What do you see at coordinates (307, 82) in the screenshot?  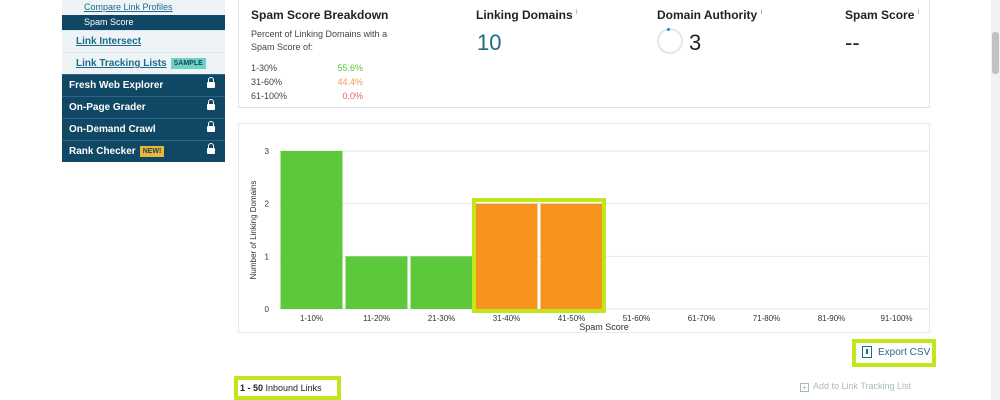 I see `breakdown-row: 31-60% 44.4%` at bounding box center [307, 82].